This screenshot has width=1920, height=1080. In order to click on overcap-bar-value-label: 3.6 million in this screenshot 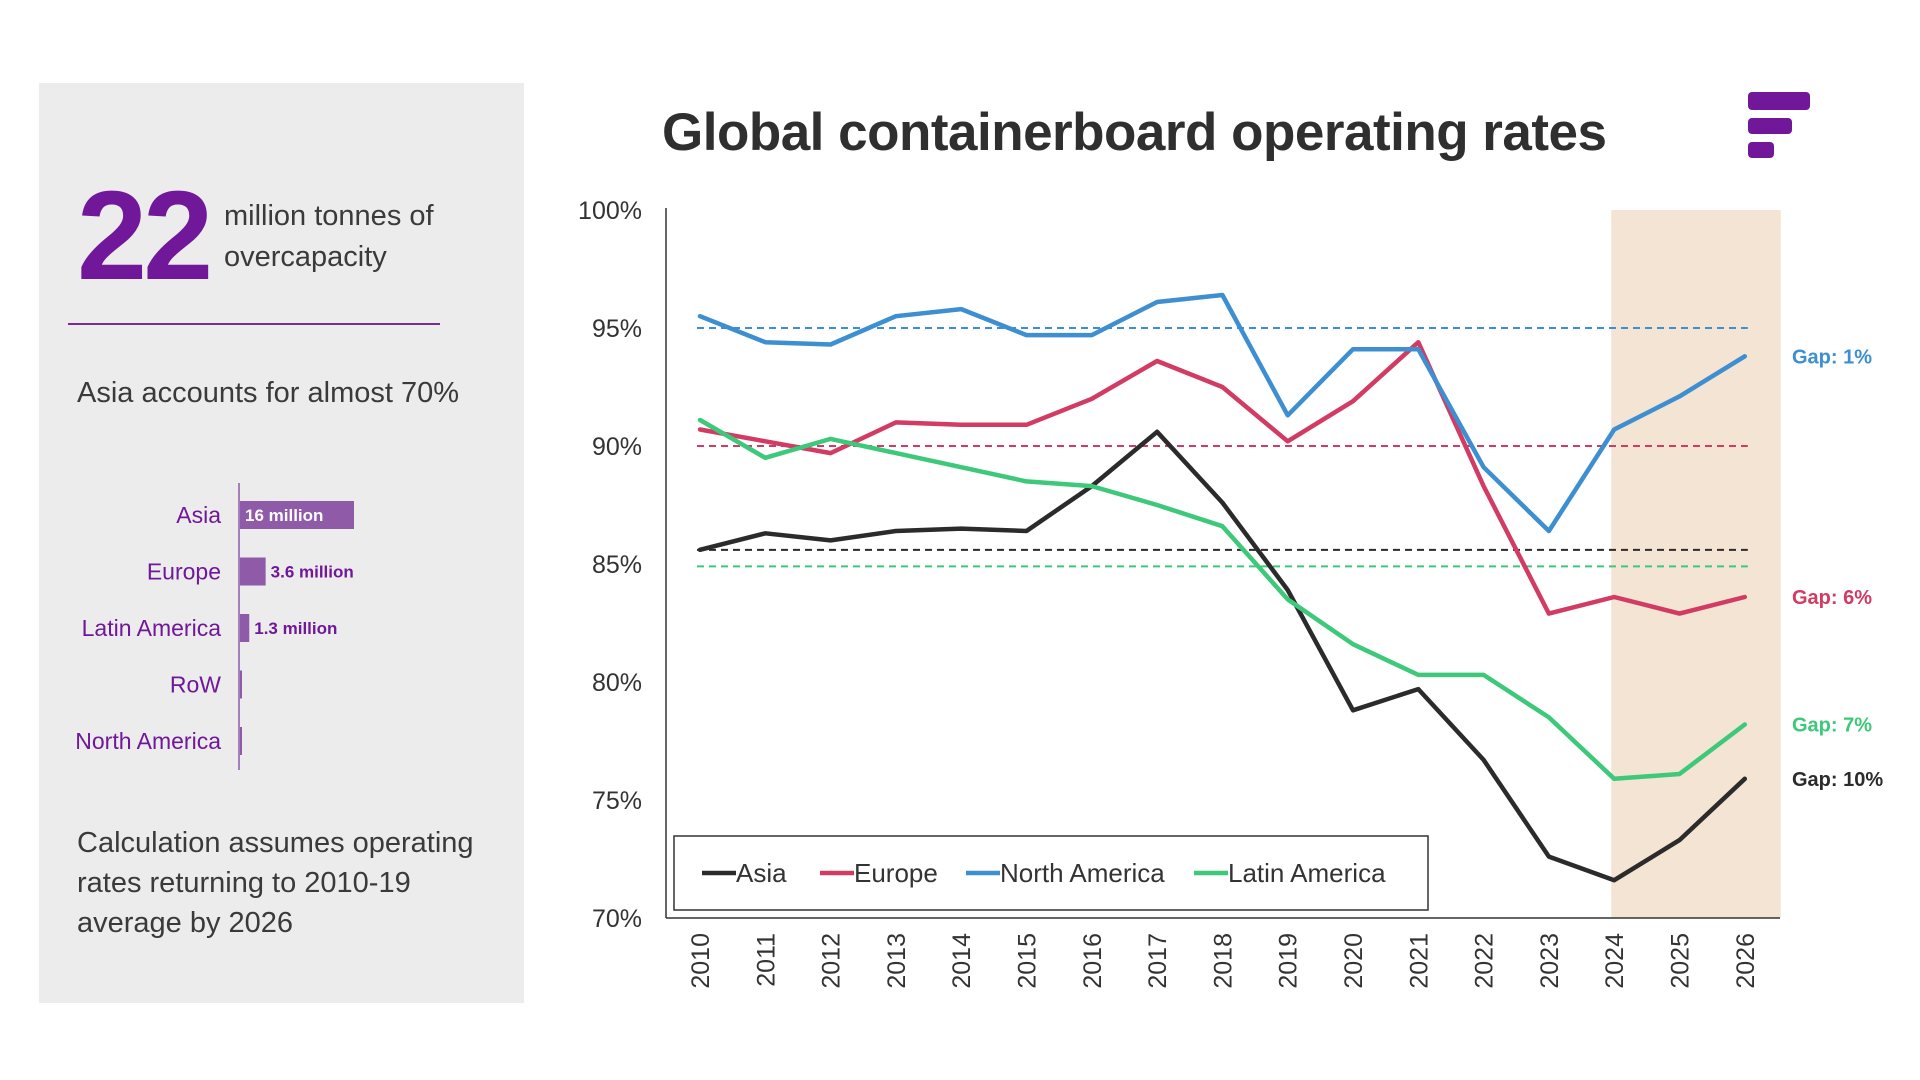, I will do `click(312, 572)`.